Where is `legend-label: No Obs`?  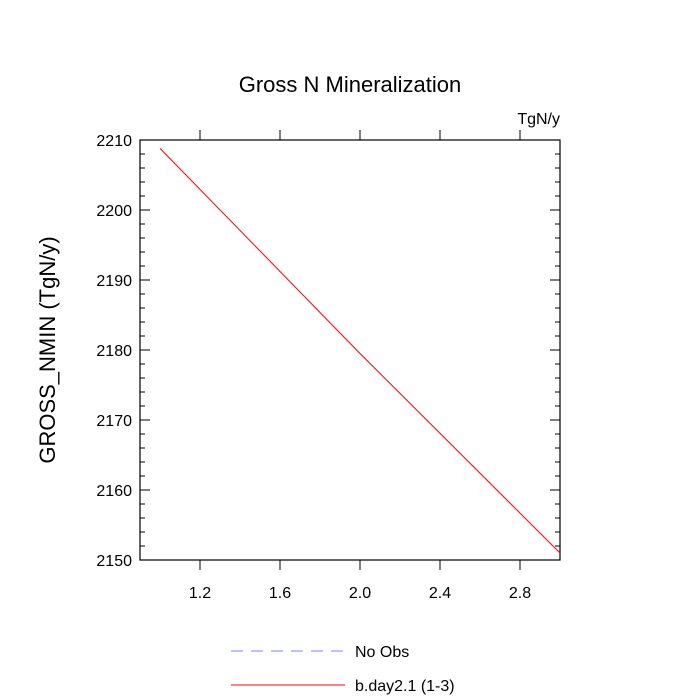
legend-label: No Obs is located at coordinates (382, 652).